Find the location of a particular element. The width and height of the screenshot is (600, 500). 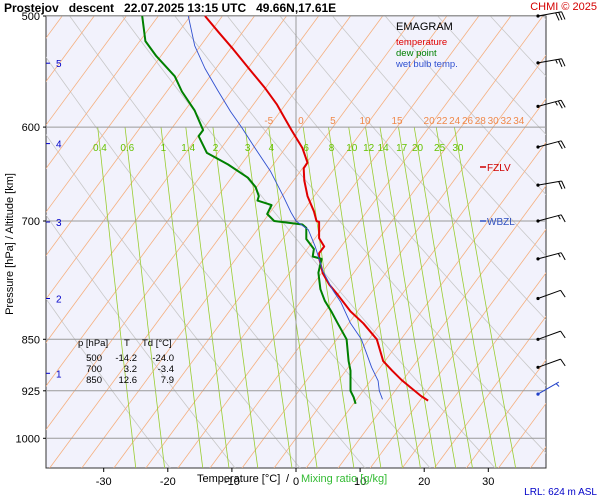

x-tick-label: 30 is located at coordinates (488, 482).